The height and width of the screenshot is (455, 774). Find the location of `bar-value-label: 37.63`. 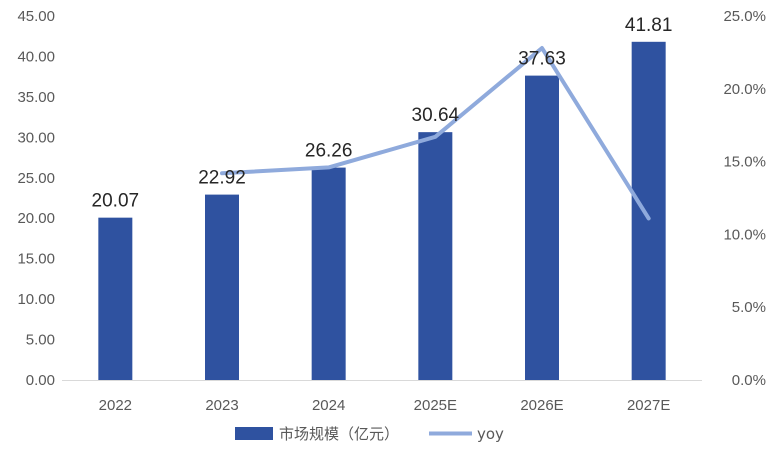

bar-value-label: 37.63 is located at coordinates (542, 59).